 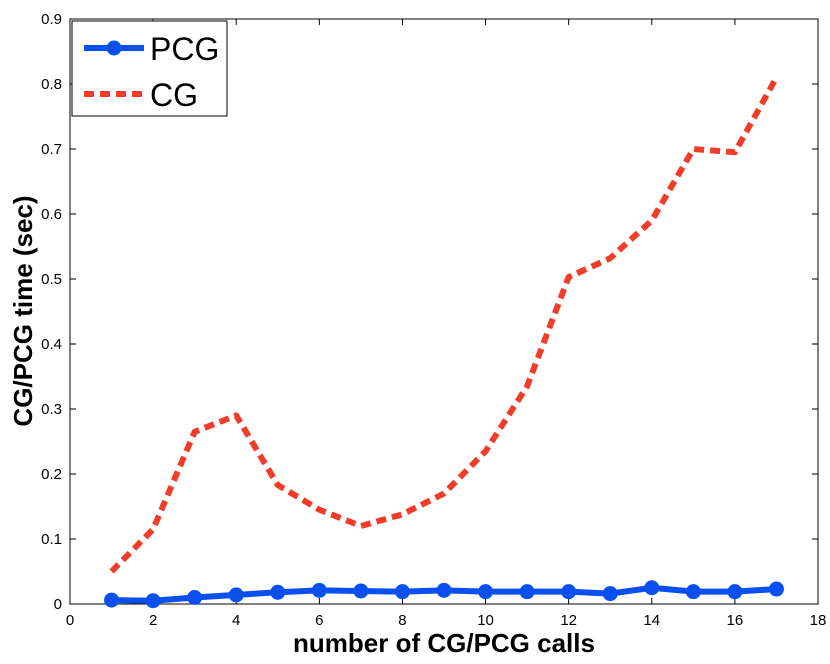 What do you see at coordinates (51, 279) in the screenshot?
I see `y-tick-label: 0.5` at bounding box center [51, 279].